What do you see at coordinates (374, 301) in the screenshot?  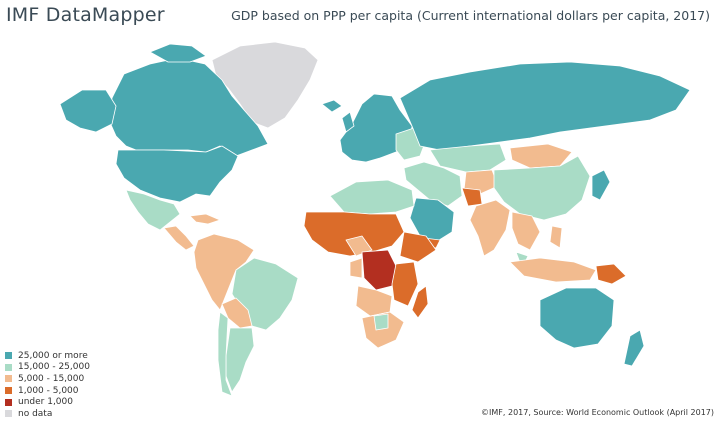 I see `region-angola` at bounding box center [374, 301].